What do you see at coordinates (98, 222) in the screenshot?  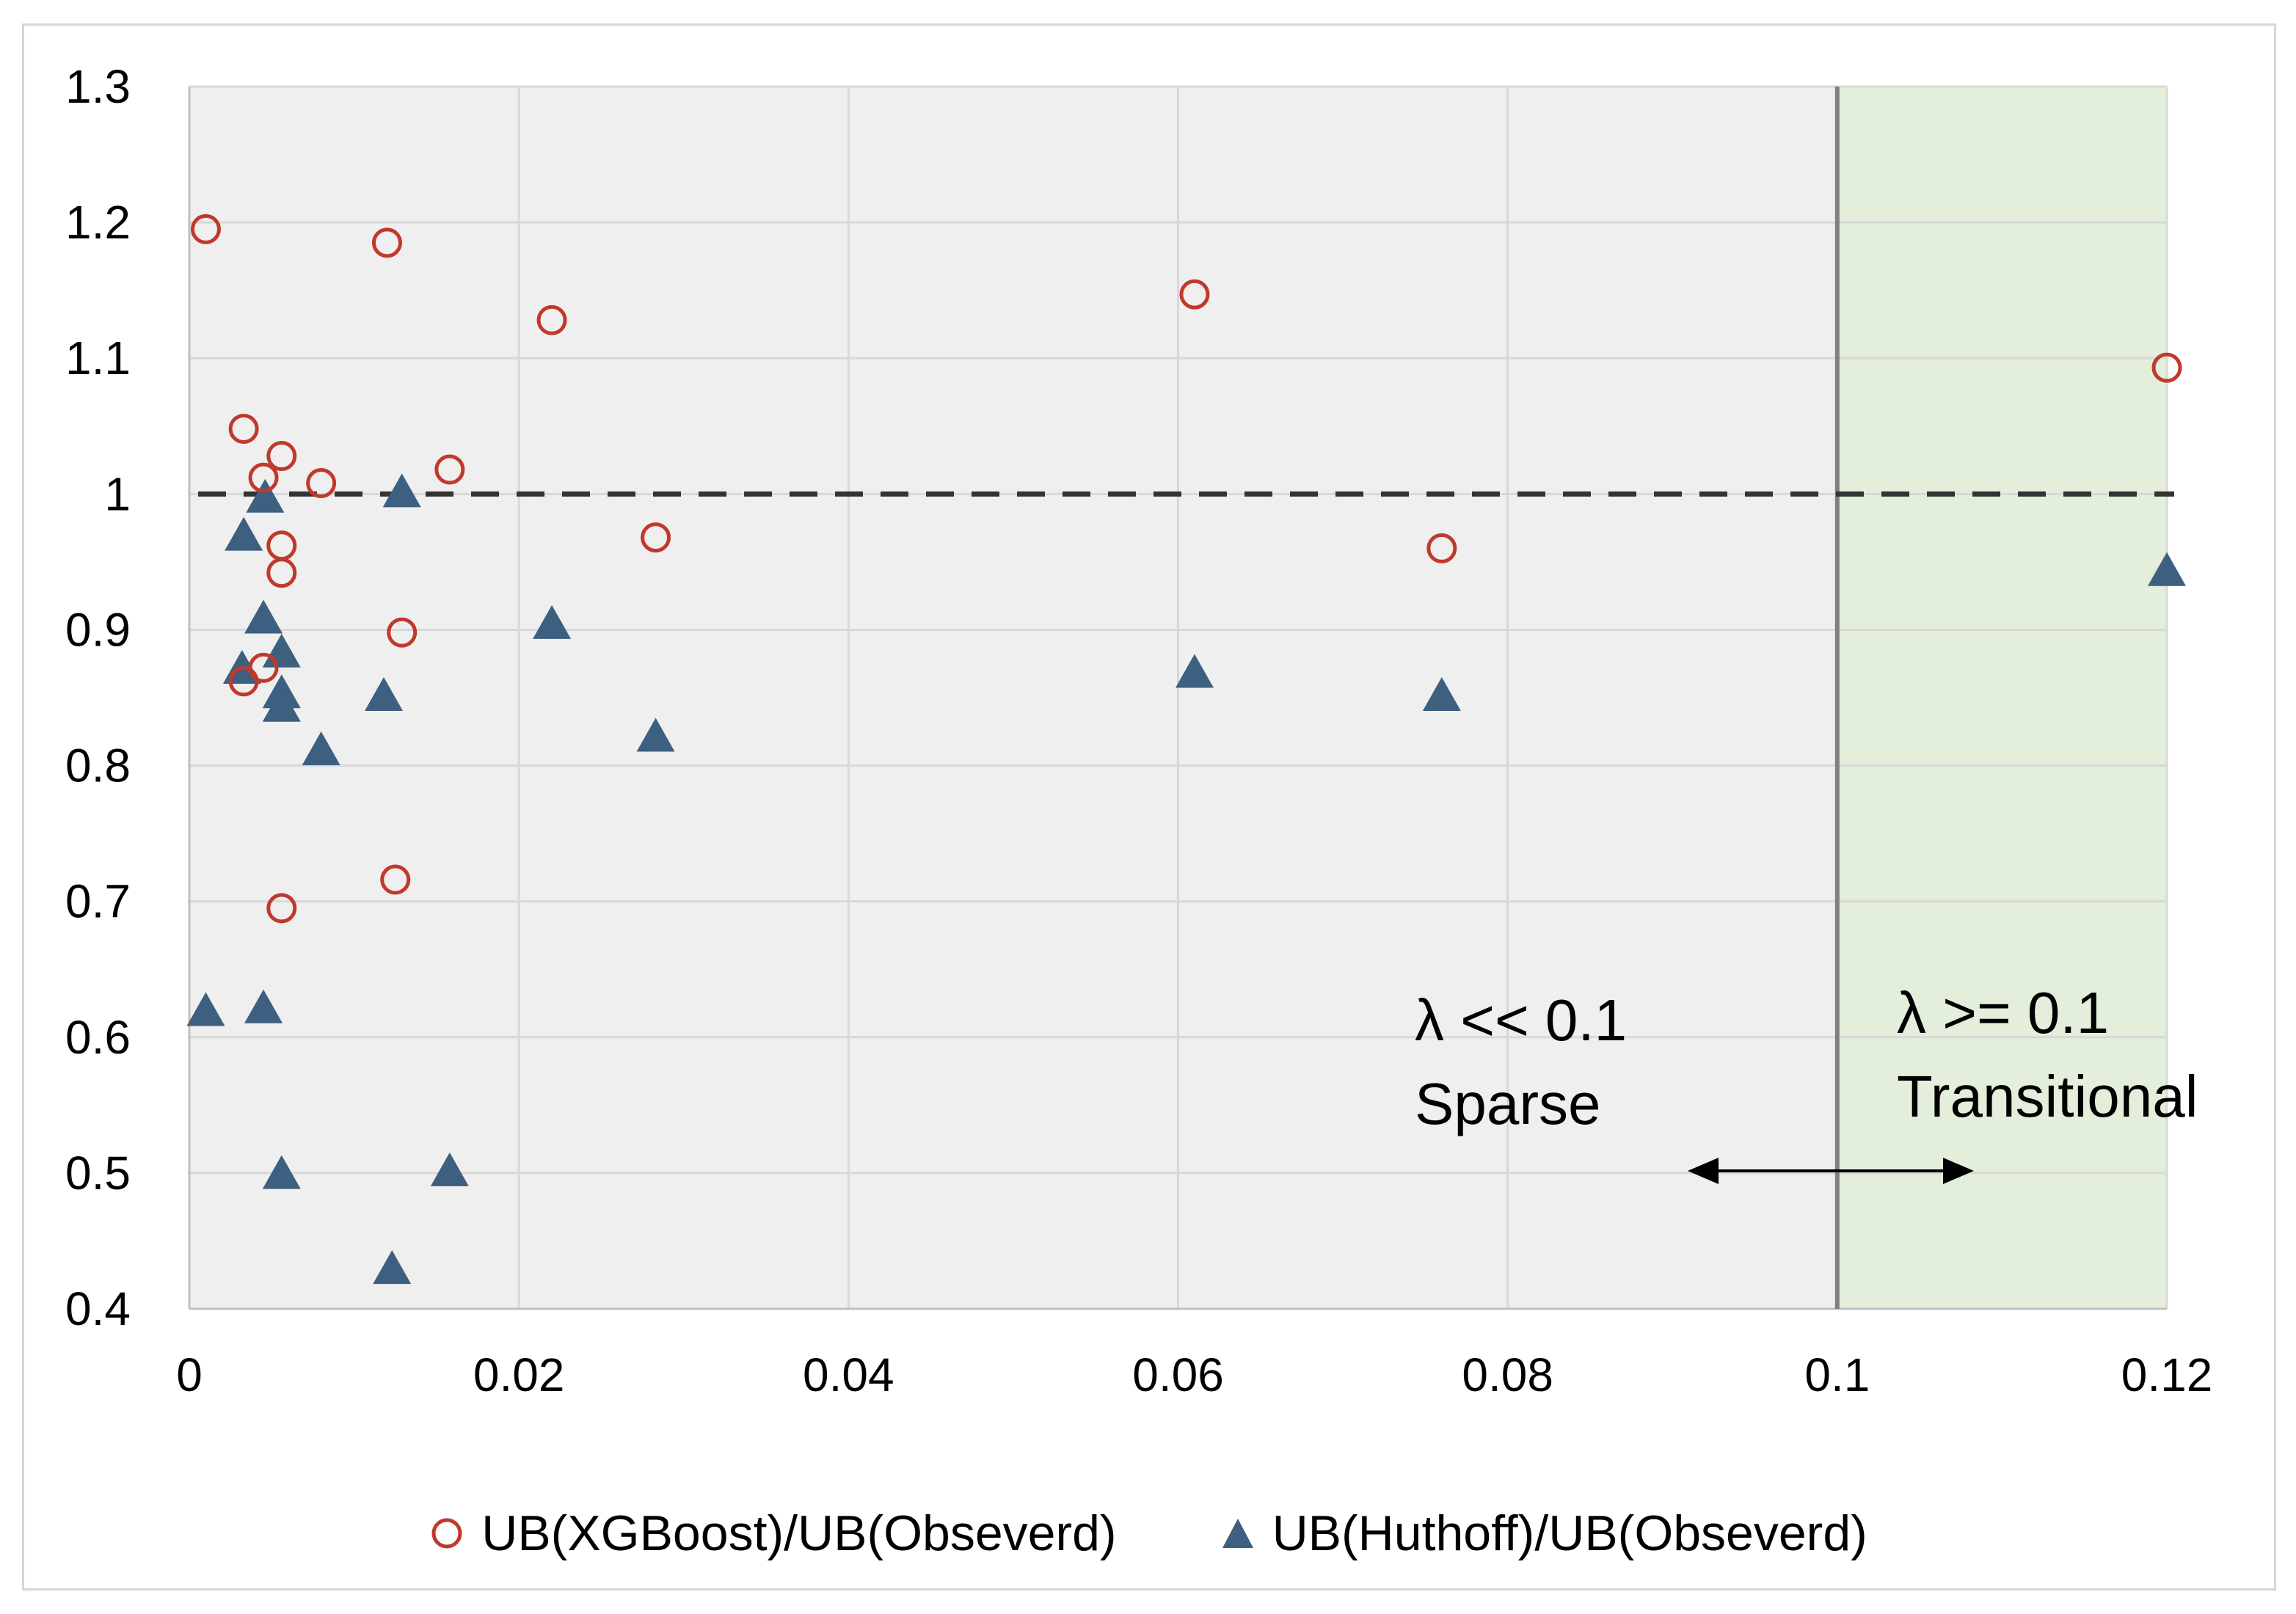 I see `y-tick-label: 1.2` at bounding box center [98, 222].